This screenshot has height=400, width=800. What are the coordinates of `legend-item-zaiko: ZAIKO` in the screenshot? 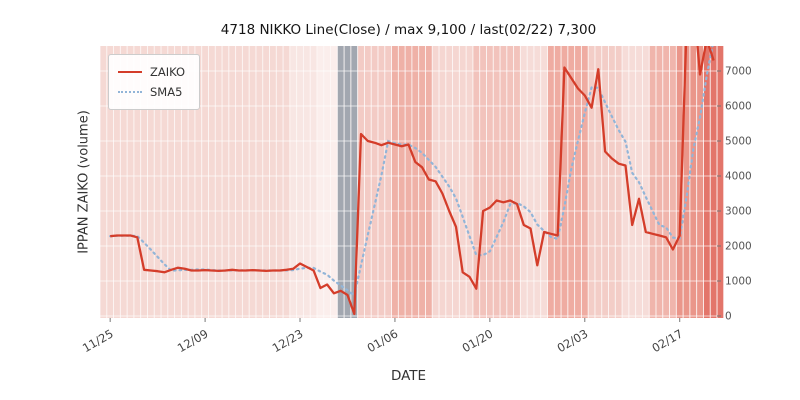 It's located at (151, 72).